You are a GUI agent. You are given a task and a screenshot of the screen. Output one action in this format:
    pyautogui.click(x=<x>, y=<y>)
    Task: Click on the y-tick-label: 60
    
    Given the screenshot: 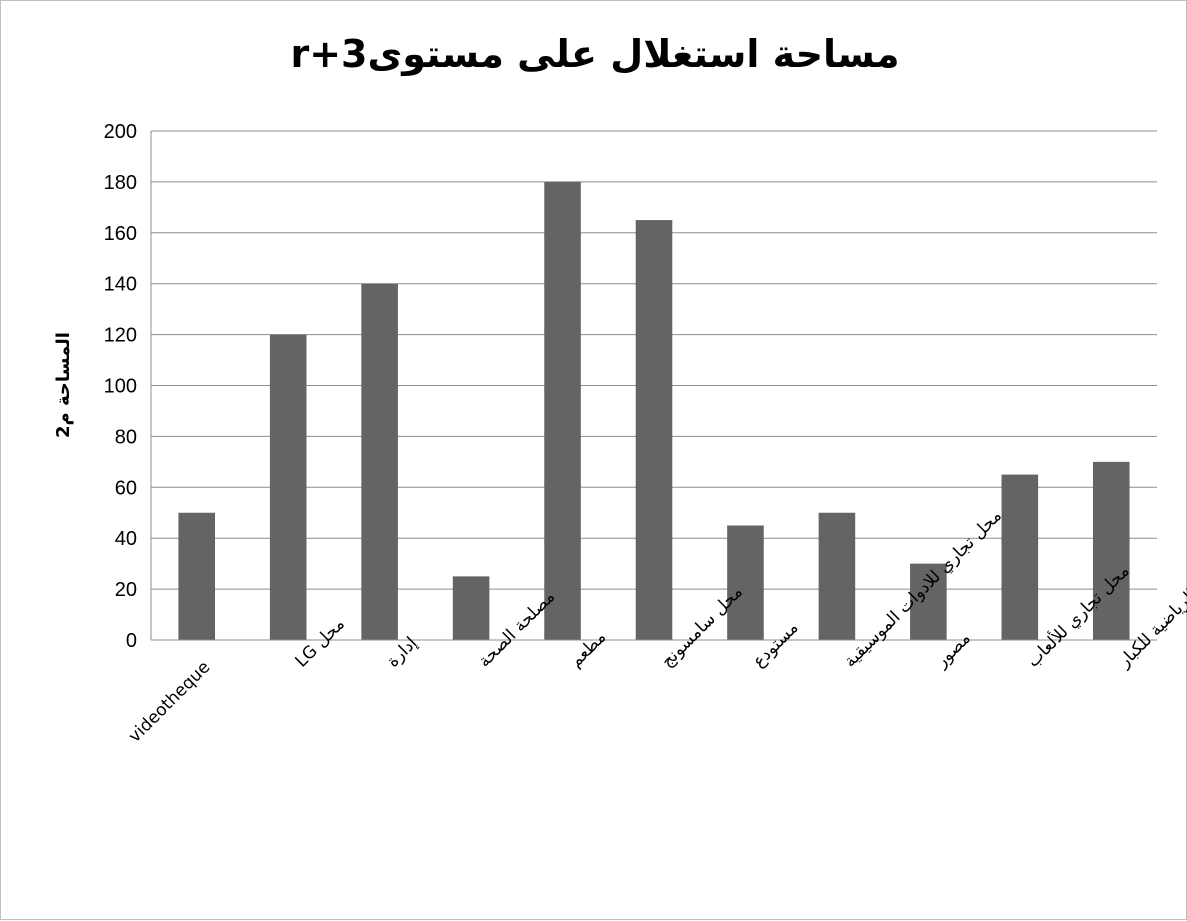 What is the action you would take?
    pyautogui.click(x=126, y=488)
    